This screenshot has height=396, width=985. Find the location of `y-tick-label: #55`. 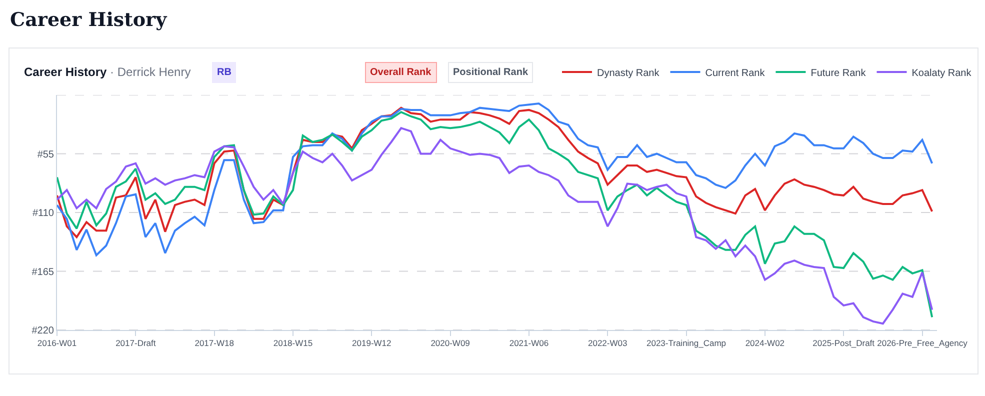

y-tick-label: #55 is located at coordinates (45, 154).